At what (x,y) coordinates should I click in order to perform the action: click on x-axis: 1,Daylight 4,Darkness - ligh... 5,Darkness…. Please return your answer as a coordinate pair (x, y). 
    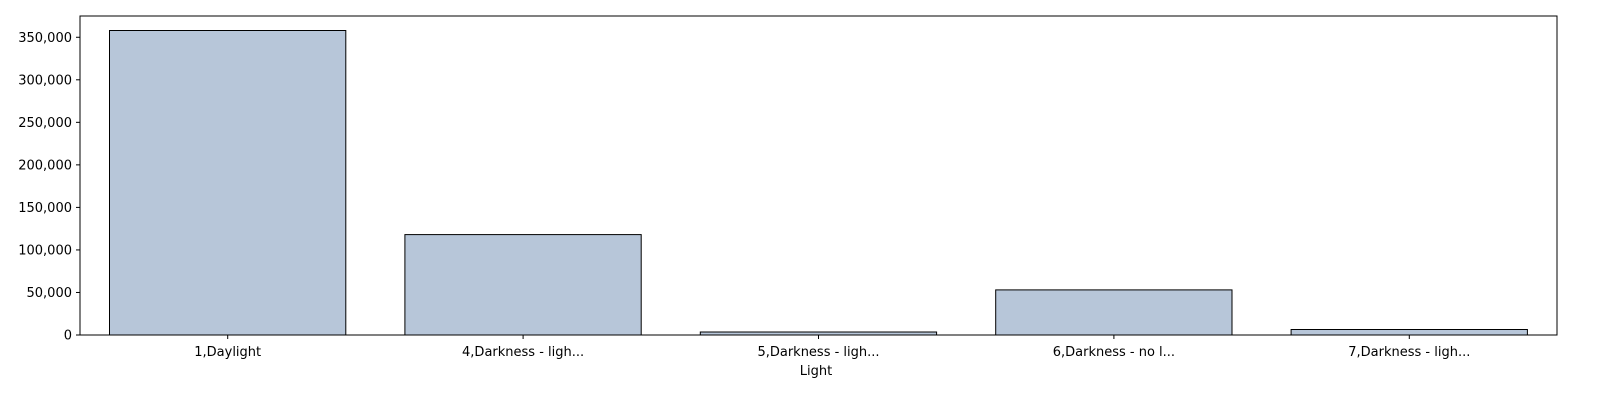
    Looking at the image, I should click on (832, 347).